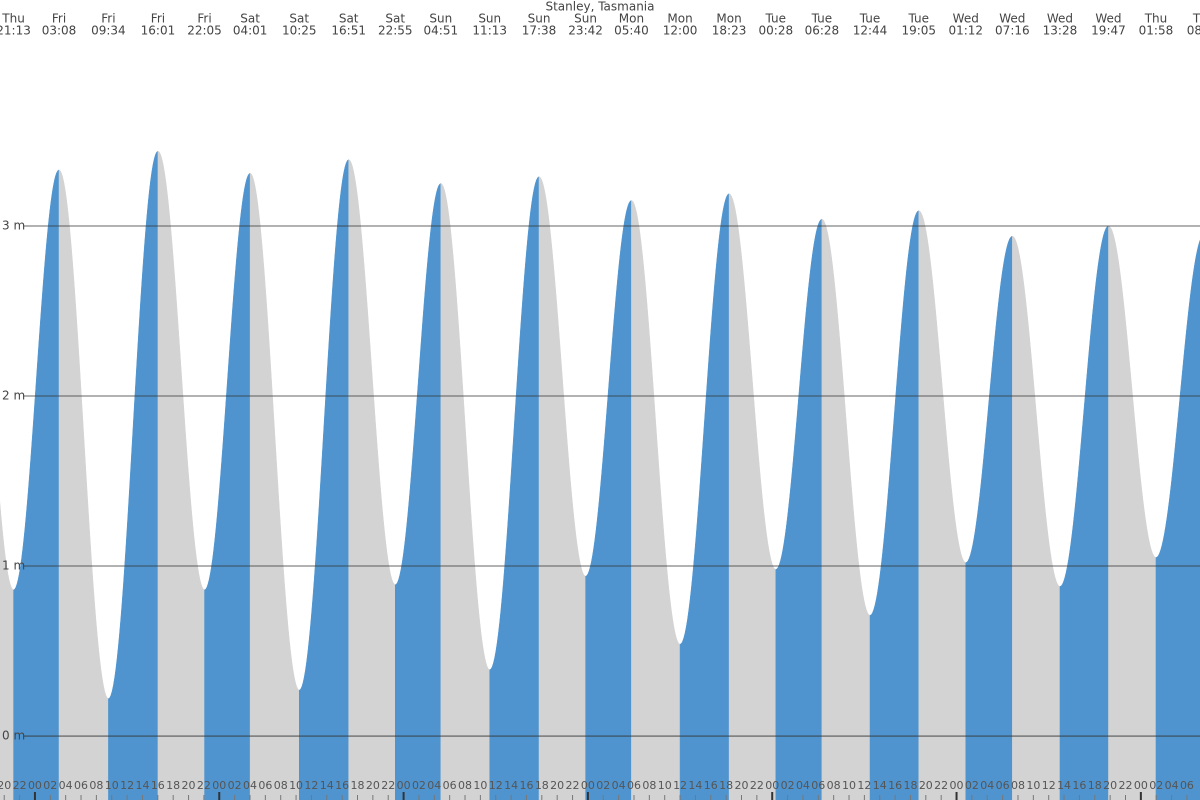 This screenshot has width=1200, height=800. What do you see at coordinates (539, 31) in the screenshot?
I see `extreme-time: 17:38` at bounding box center [539, 31].